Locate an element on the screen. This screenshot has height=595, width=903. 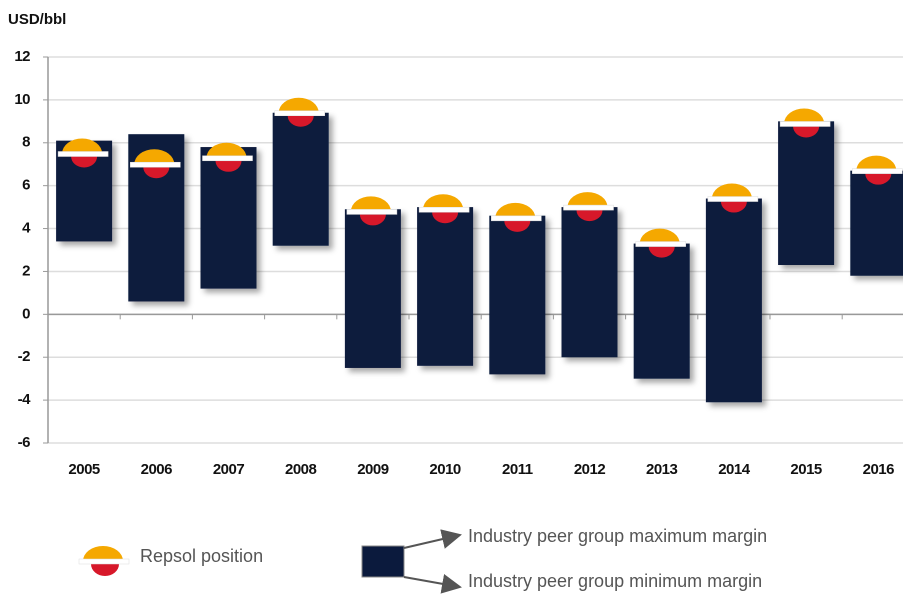
legend-label: Repsol position is located at coordinates (201, 556).